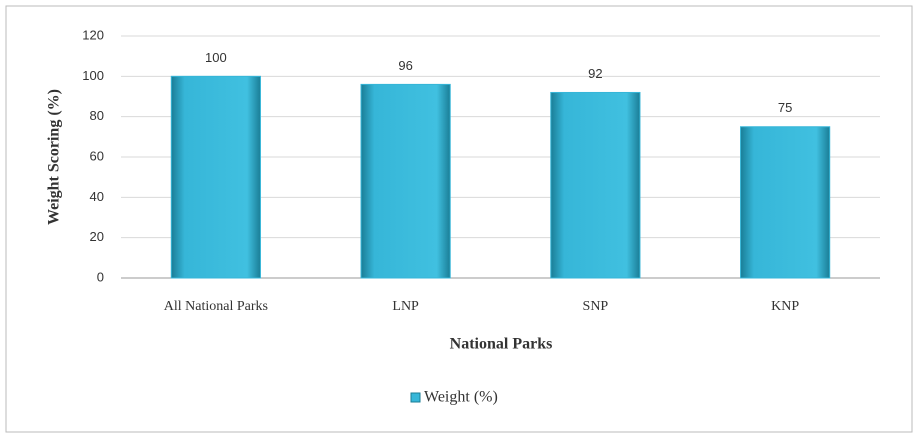  Describe the element at coordinates (97, 155) in the screenshot. I see `y-tick-label: 60` at that location.